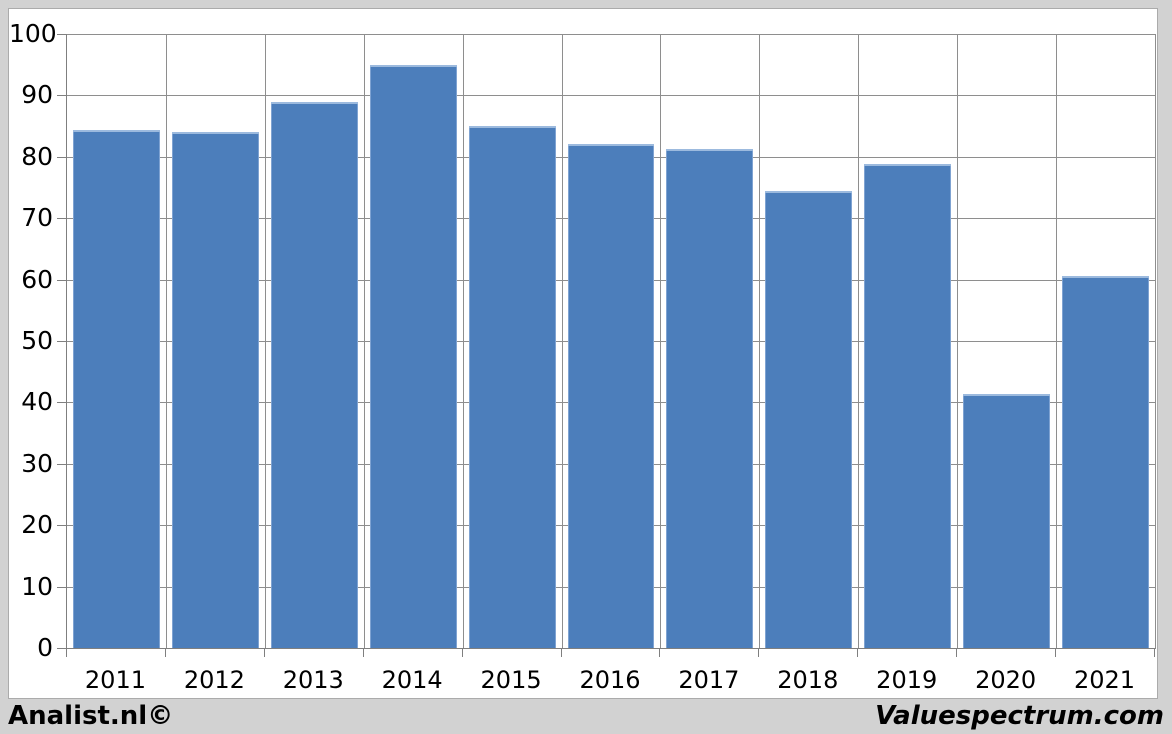  I want to click on x-tick-label: 2016, so click(610, 680).